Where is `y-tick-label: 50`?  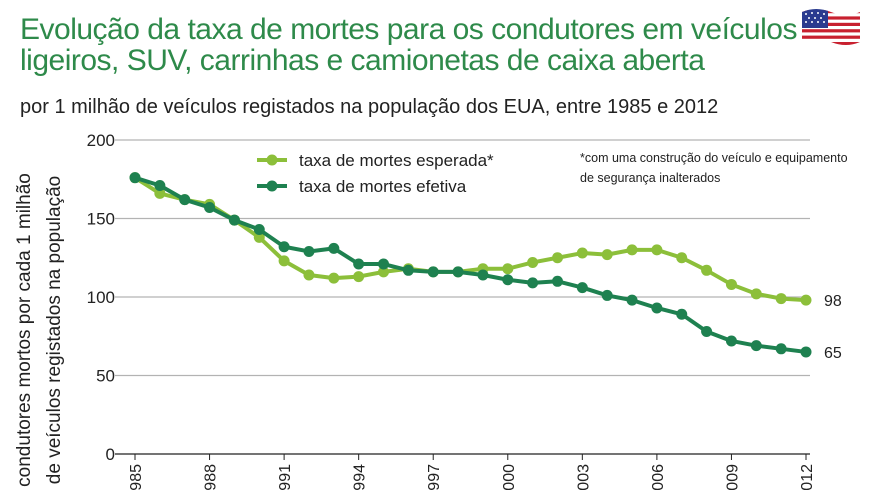
y-tick-label: 50 is located at coordinates (105, 376).